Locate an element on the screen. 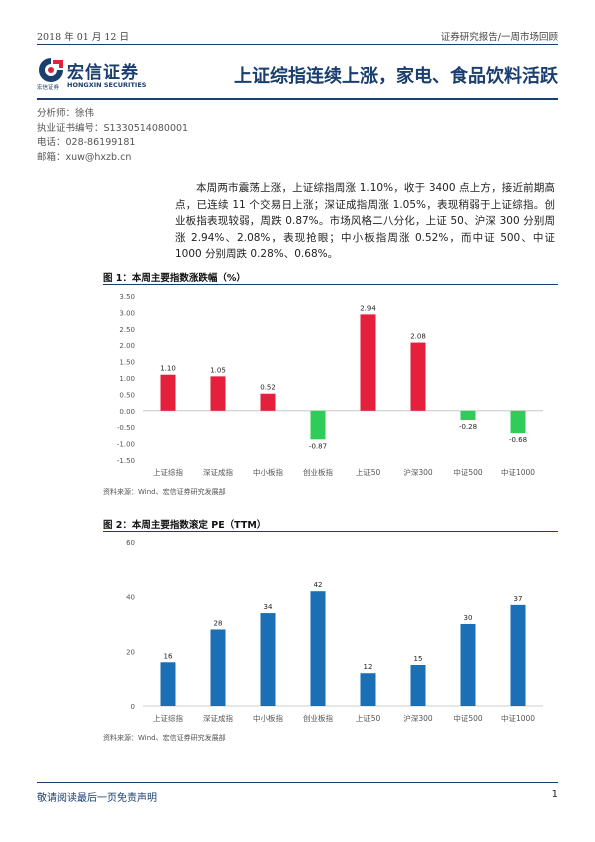  data-label: 28 is located at coordinates (218, 623).